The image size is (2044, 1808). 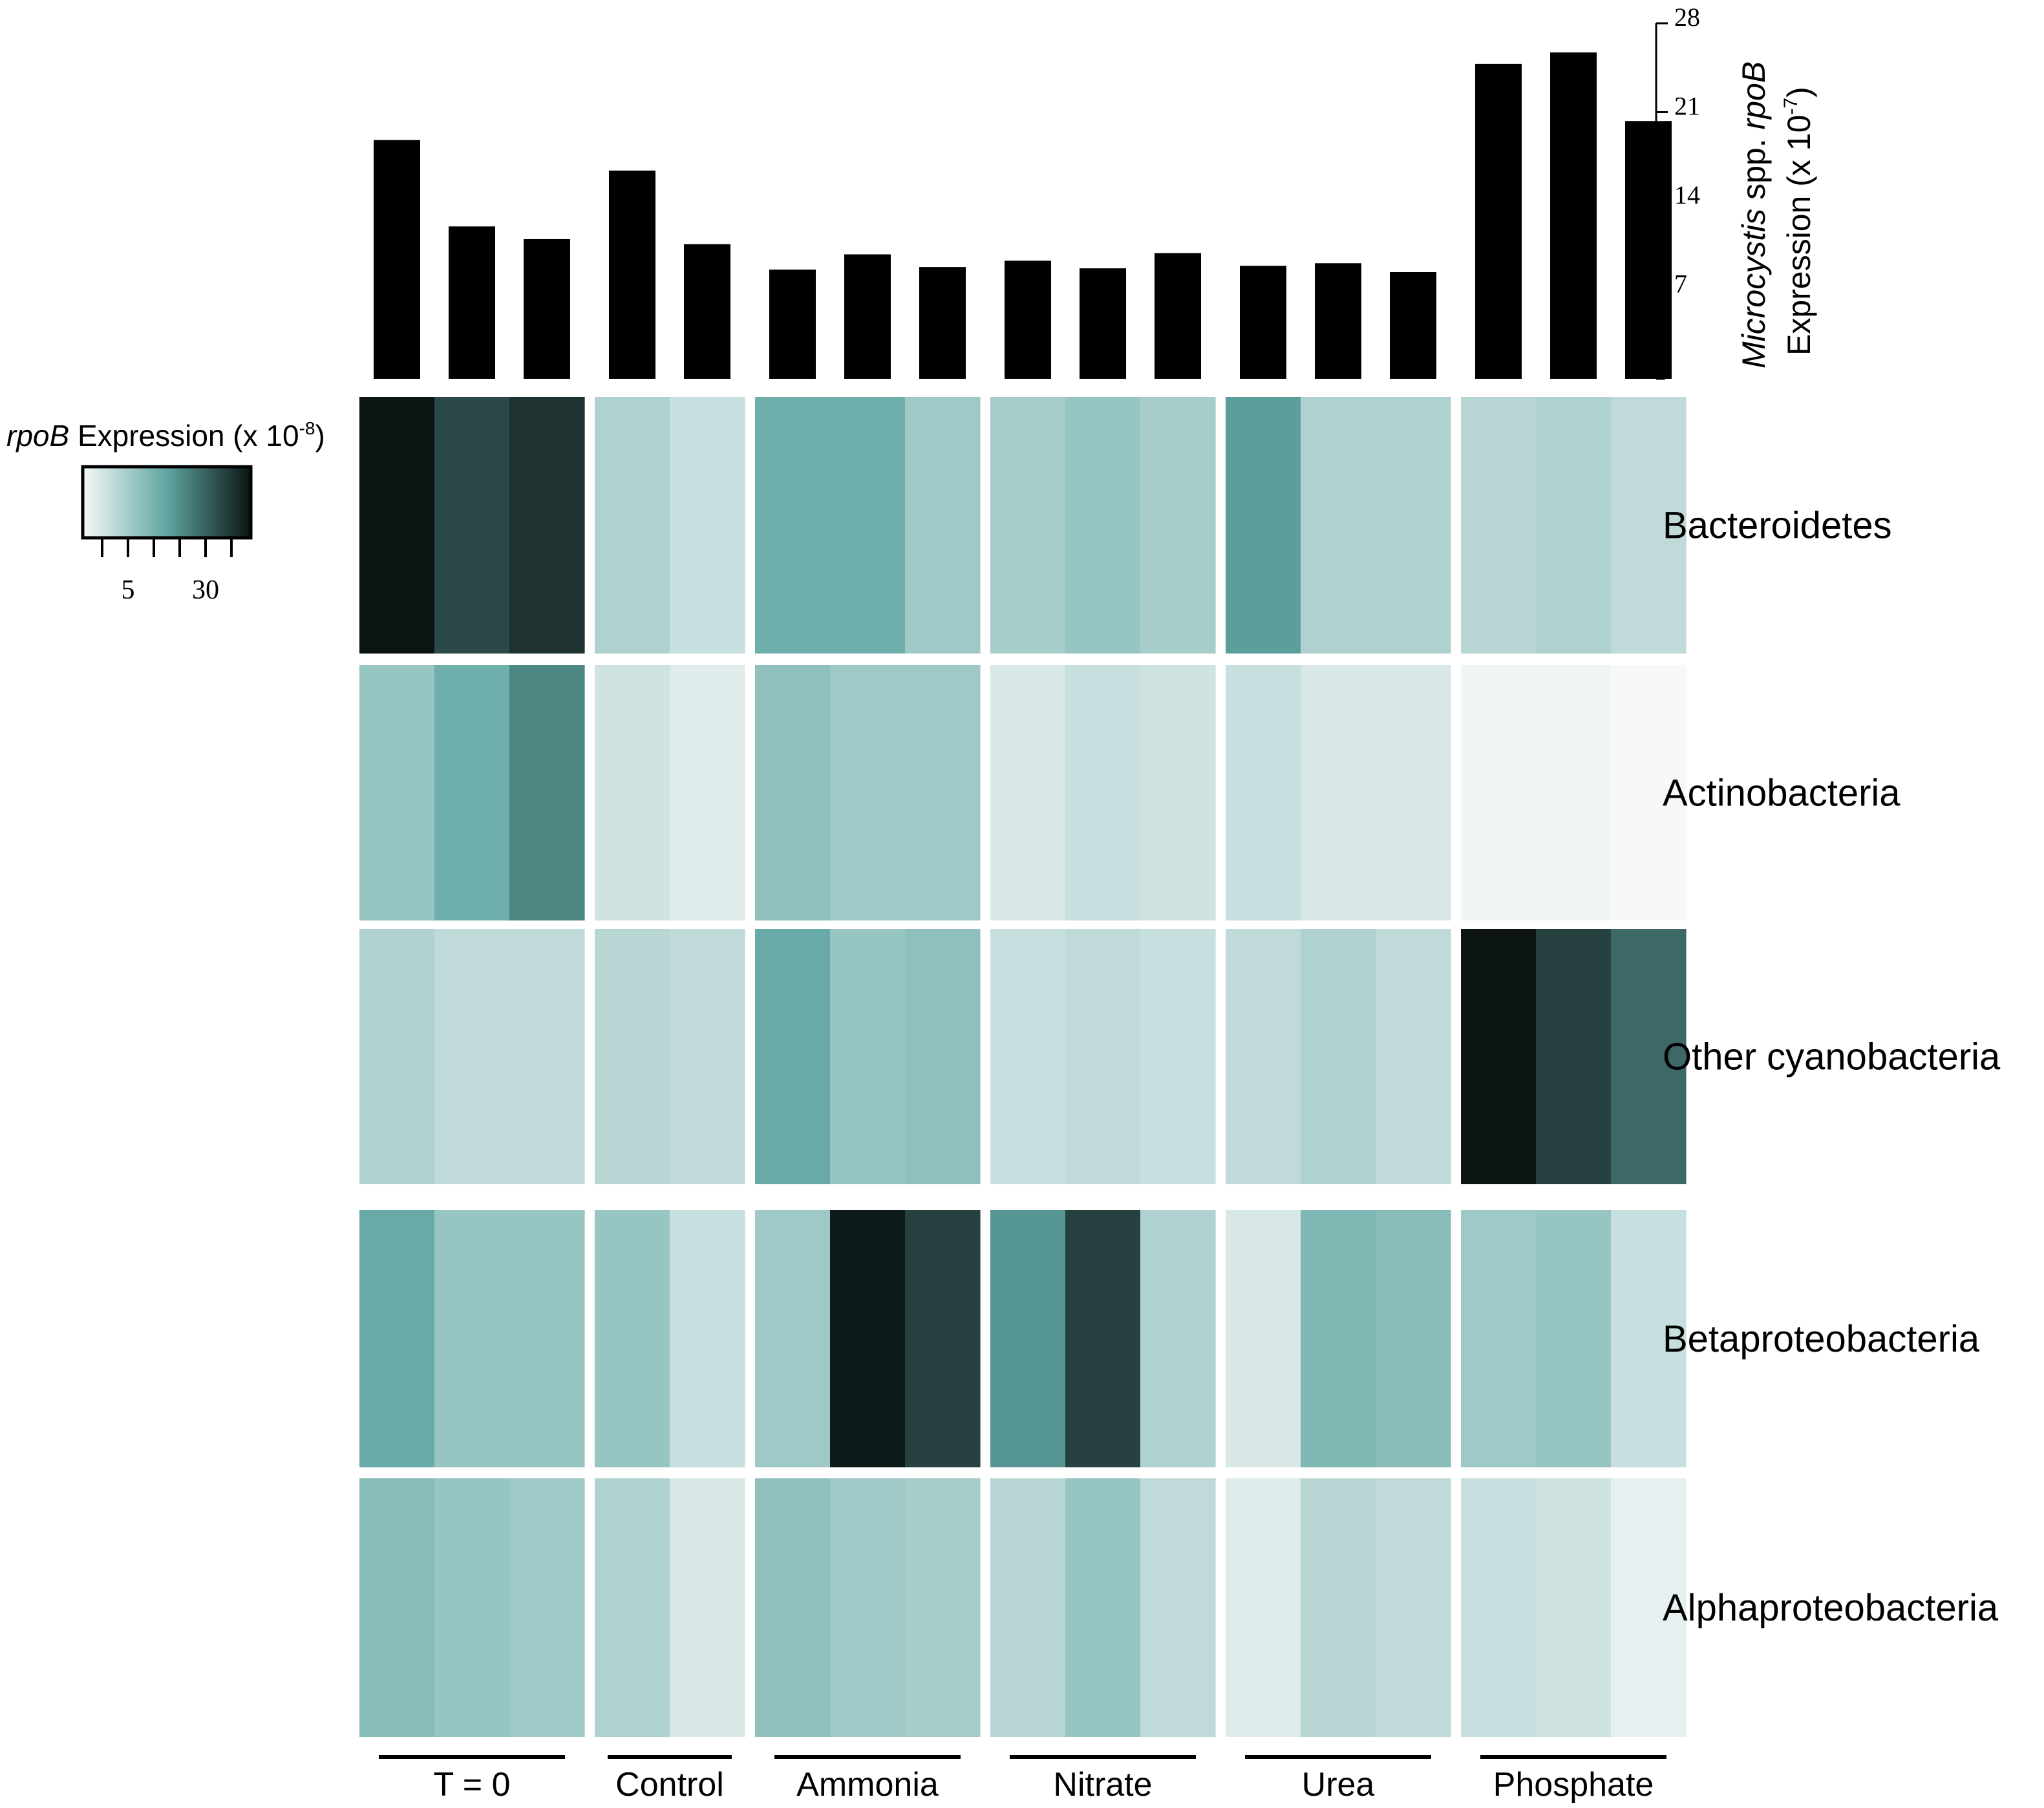 What do you see at coordinates (1103, 323) in the screenshot?
I see `bar-nitrate-r2` at bounding box center [1103, 323].